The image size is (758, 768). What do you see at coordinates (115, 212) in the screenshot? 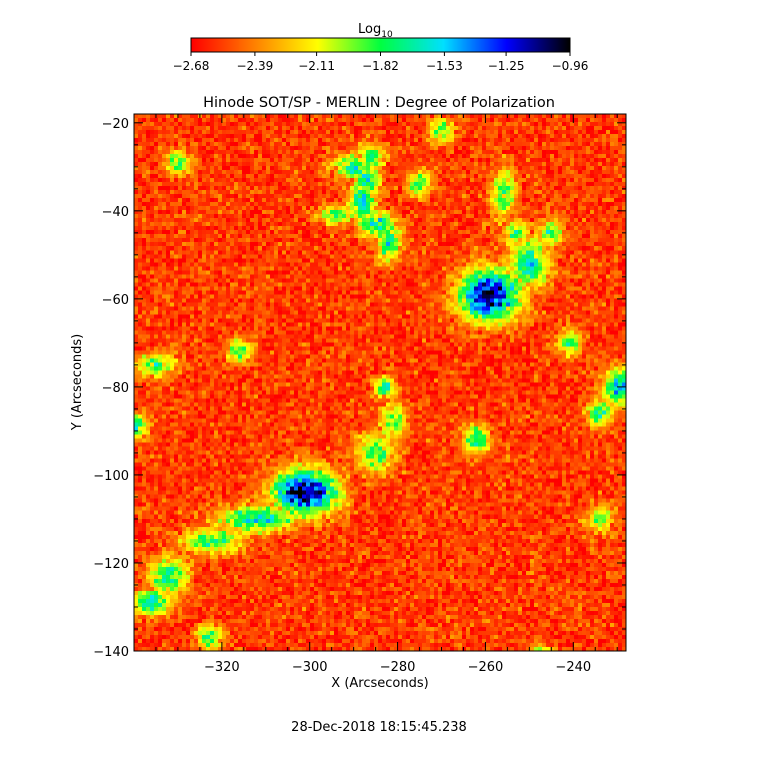
I see `y-tick-label: −40` at bounding box center [115, 212].